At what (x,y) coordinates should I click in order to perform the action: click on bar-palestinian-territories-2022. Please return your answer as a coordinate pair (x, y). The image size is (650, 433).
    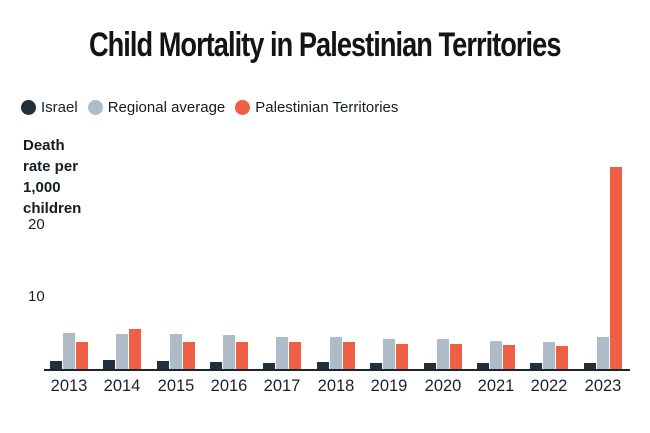
    Looking at the image, I should click on (562, 357).